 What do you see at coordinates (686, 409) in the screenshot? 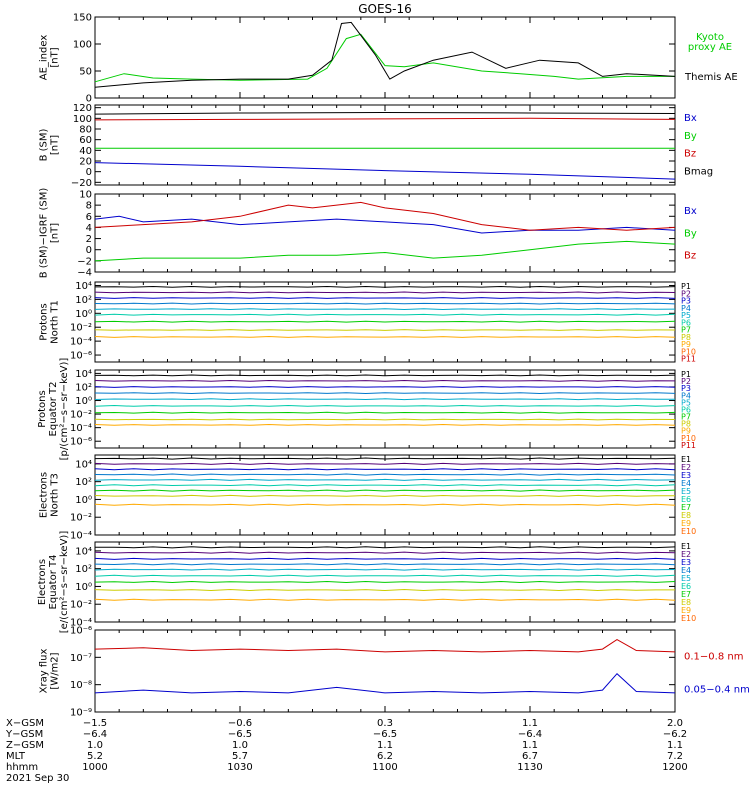
I see `legend-entry: P6` at bounding box center [686, 409].